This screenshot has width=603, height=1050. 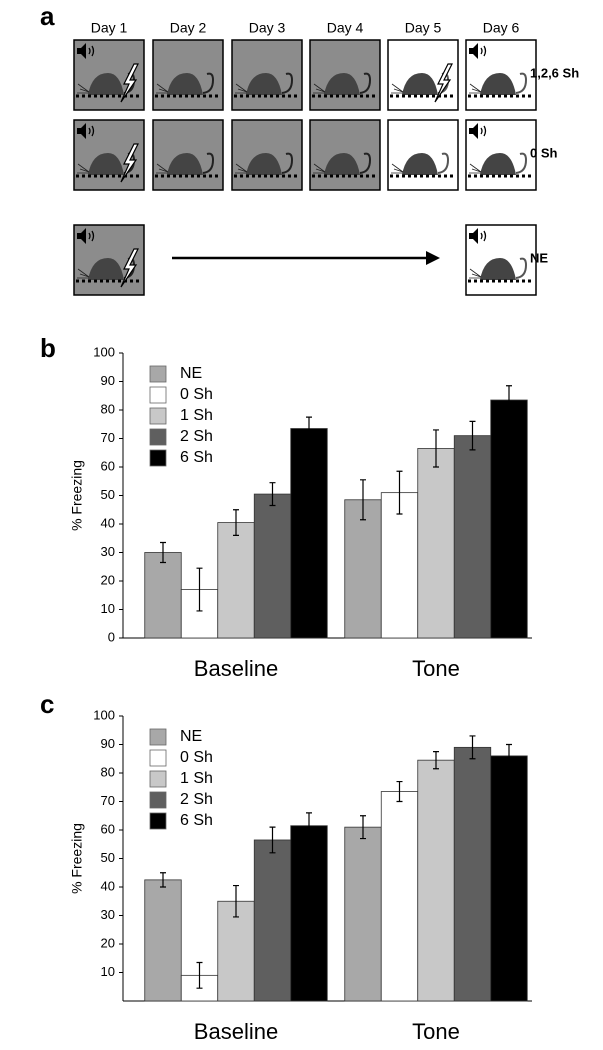 What do you see at coordinates (48, 348) in the screenshot?
I see `panel-label: b` at bounding box center [48, 348].